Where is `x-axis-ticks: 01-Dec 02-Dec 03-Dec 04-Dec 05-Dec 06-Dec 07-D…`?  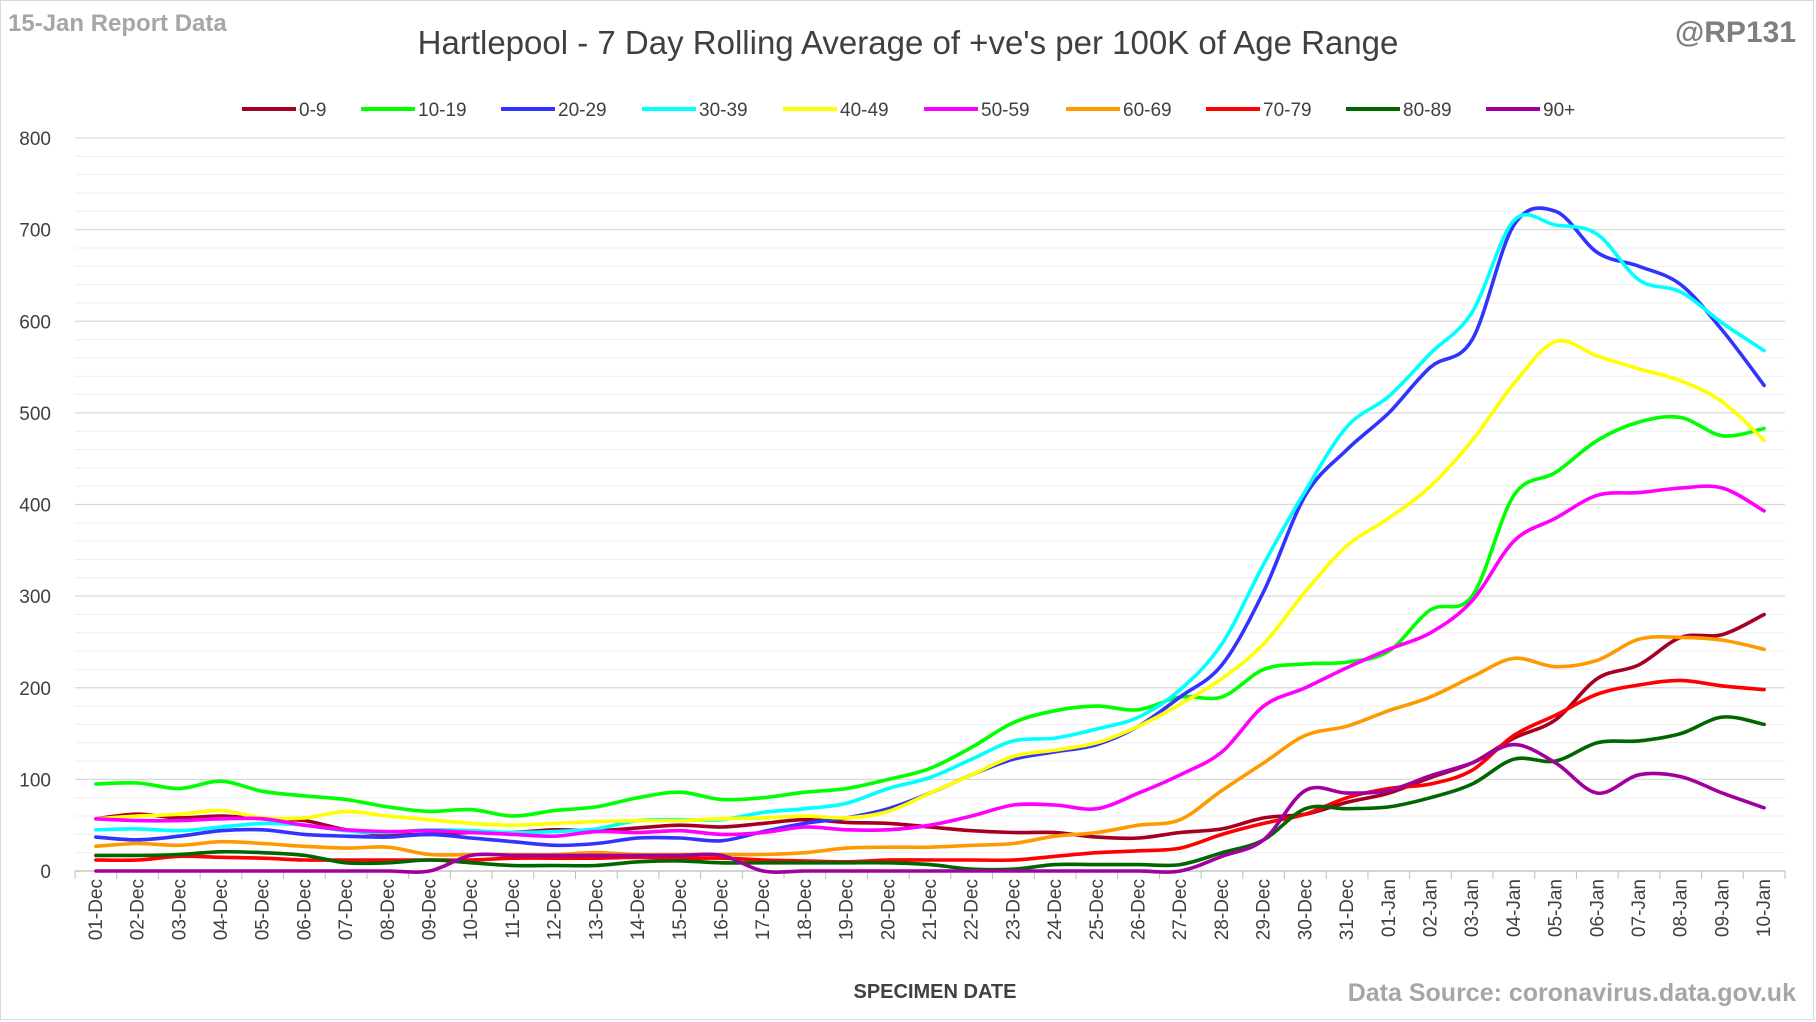
x-axis-ticks: 01-Dec 02-Dec 03-Dec 04-Dec 05-Dec 06-Dec 07-D… is located at coordinates (930, 905).